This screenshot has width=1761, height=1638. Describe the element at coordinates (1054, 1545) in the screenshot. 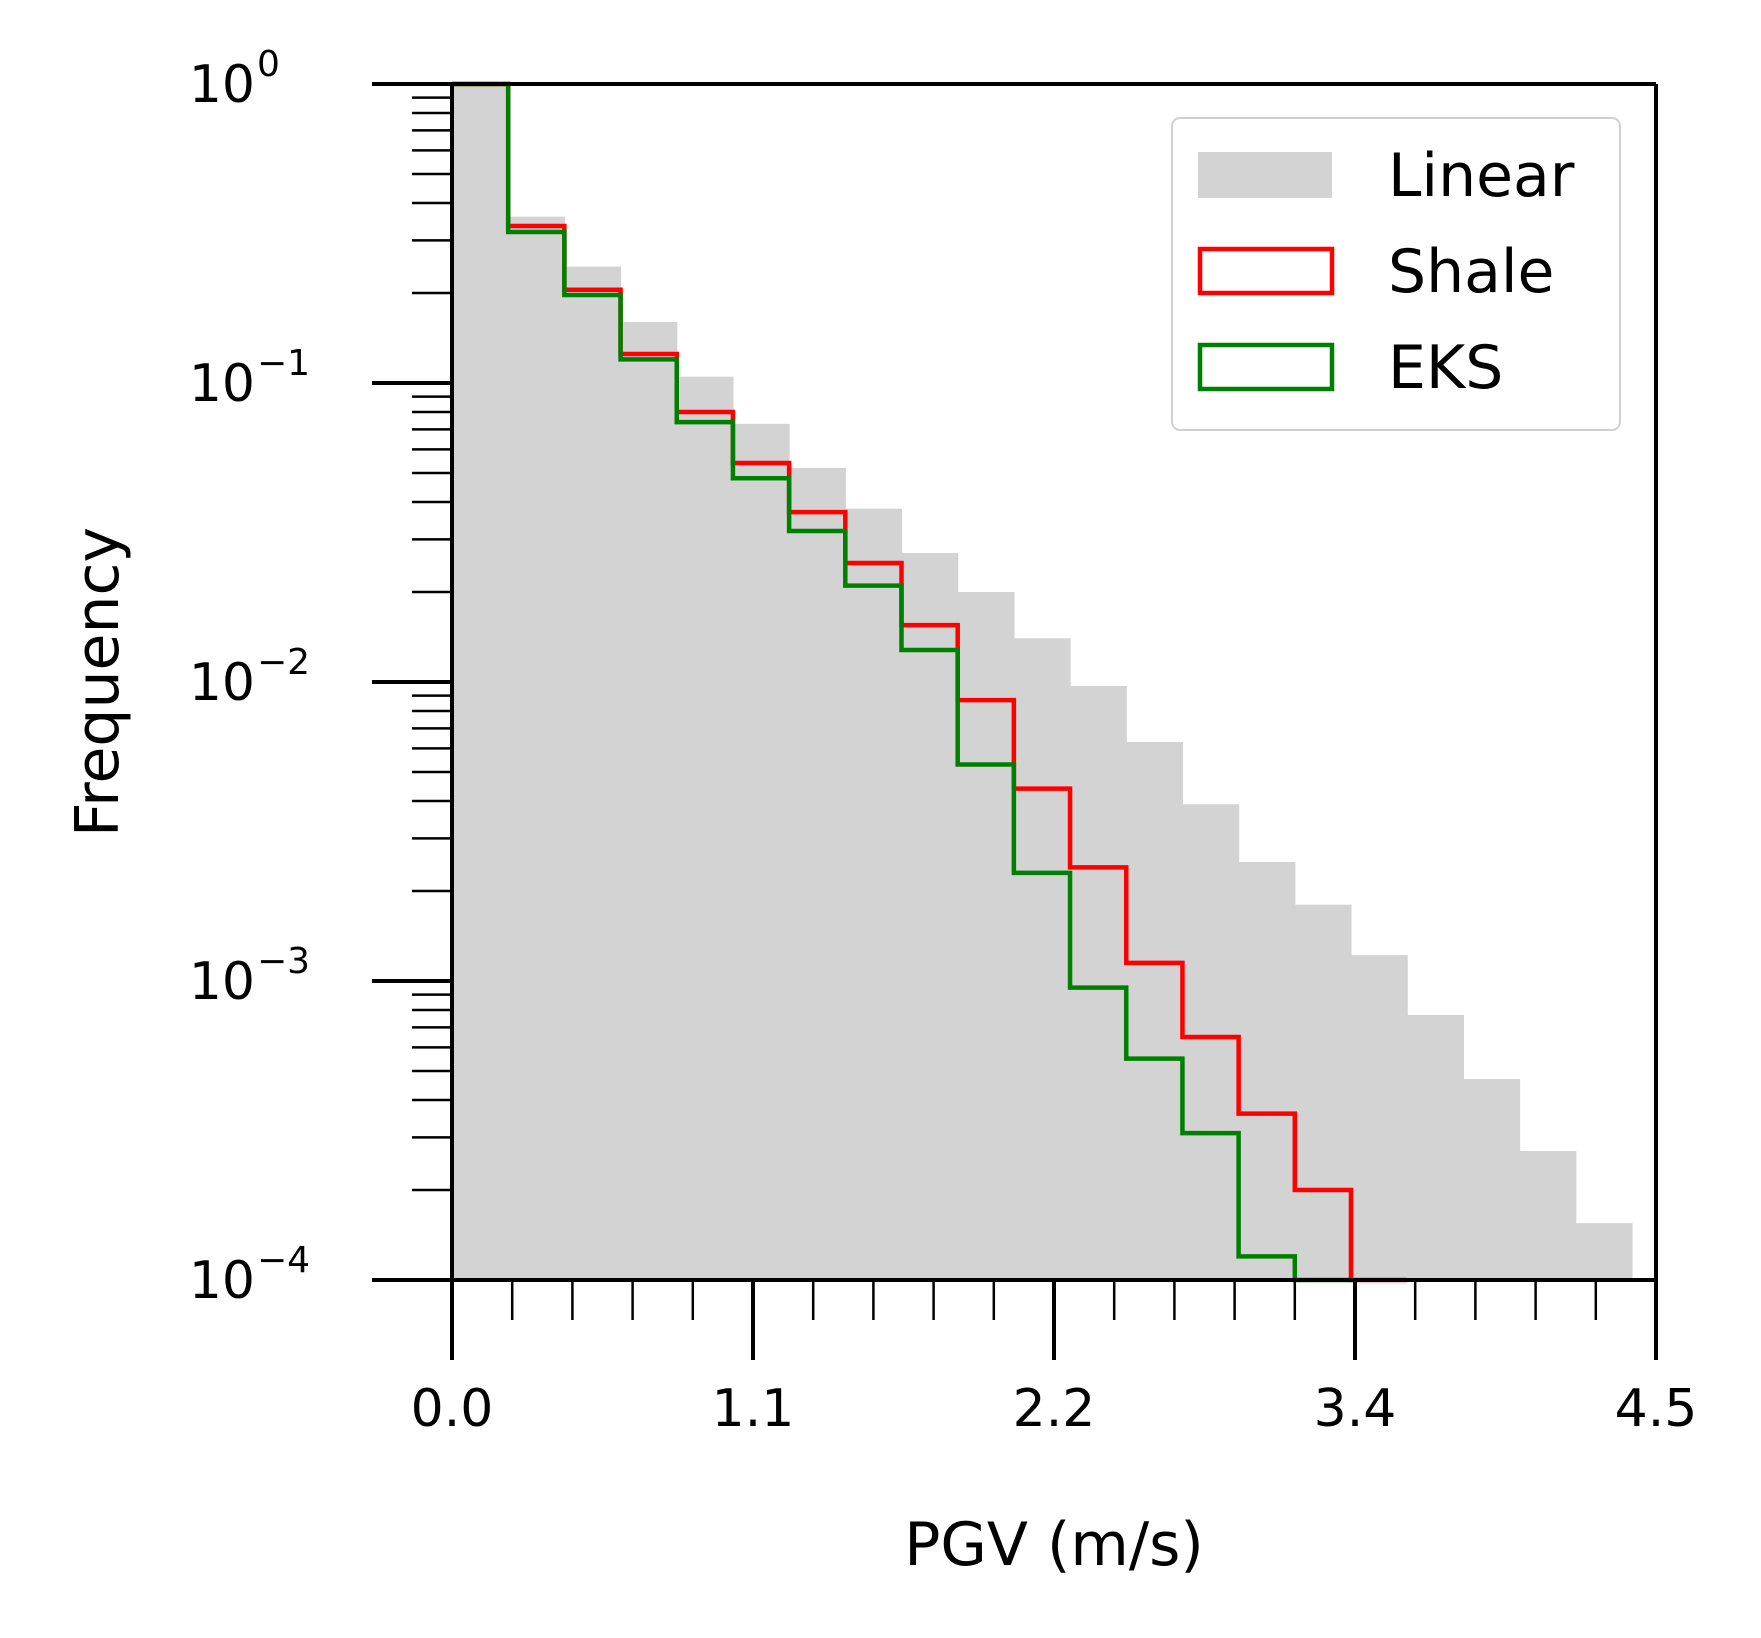

I see `x-axis-label: PGV (m/s)` at that location.